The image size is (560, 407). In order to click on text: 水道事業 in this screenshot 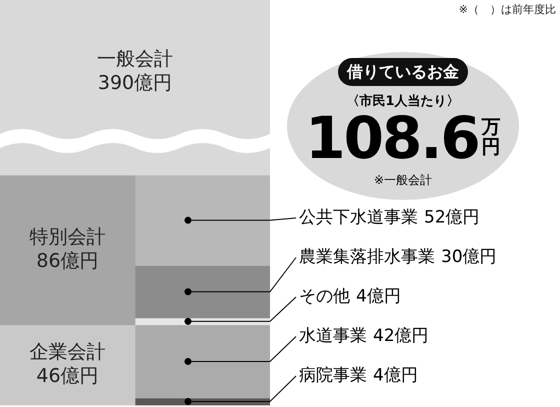, I will do `click(333, 336)`.